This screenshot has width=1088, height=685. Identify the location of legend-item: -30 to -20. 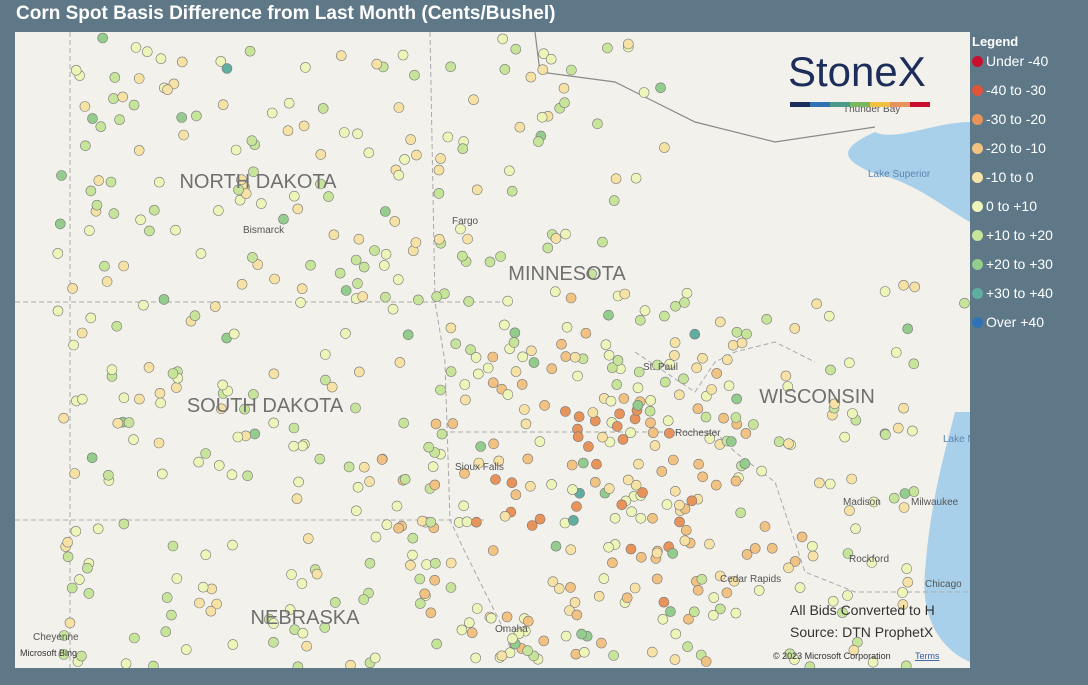
(1012, 125).